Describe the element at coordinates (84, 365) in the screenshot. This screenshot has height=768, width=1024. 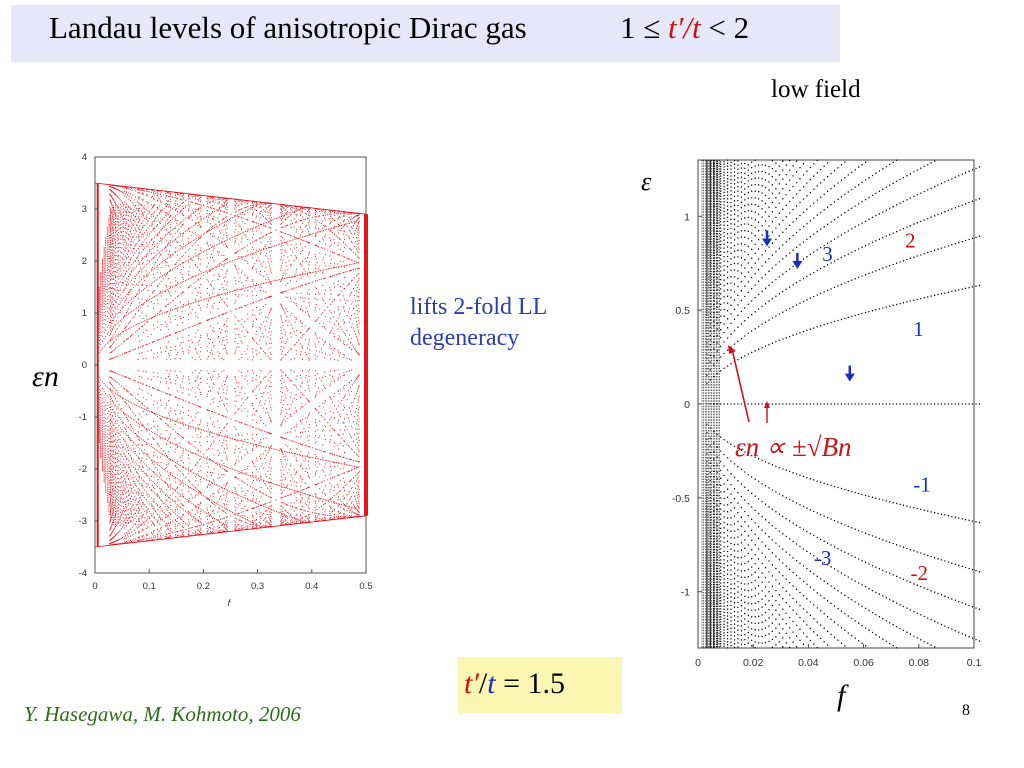
I see `left-y-tick-label: 0` at that location.